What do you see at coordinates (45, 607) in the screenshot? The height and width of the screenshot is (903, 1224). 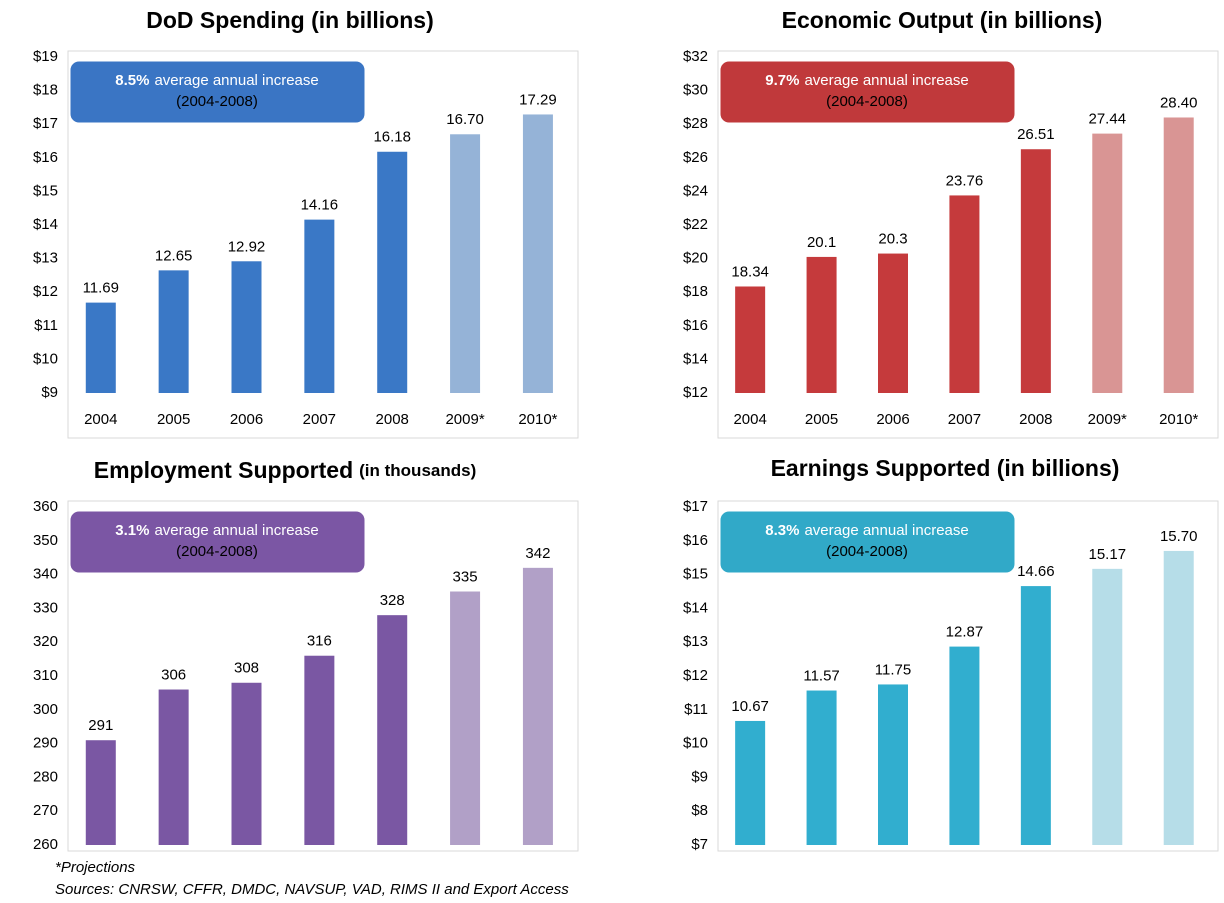 I see `y-tick-label: 330` at bounding box center [45, 607].